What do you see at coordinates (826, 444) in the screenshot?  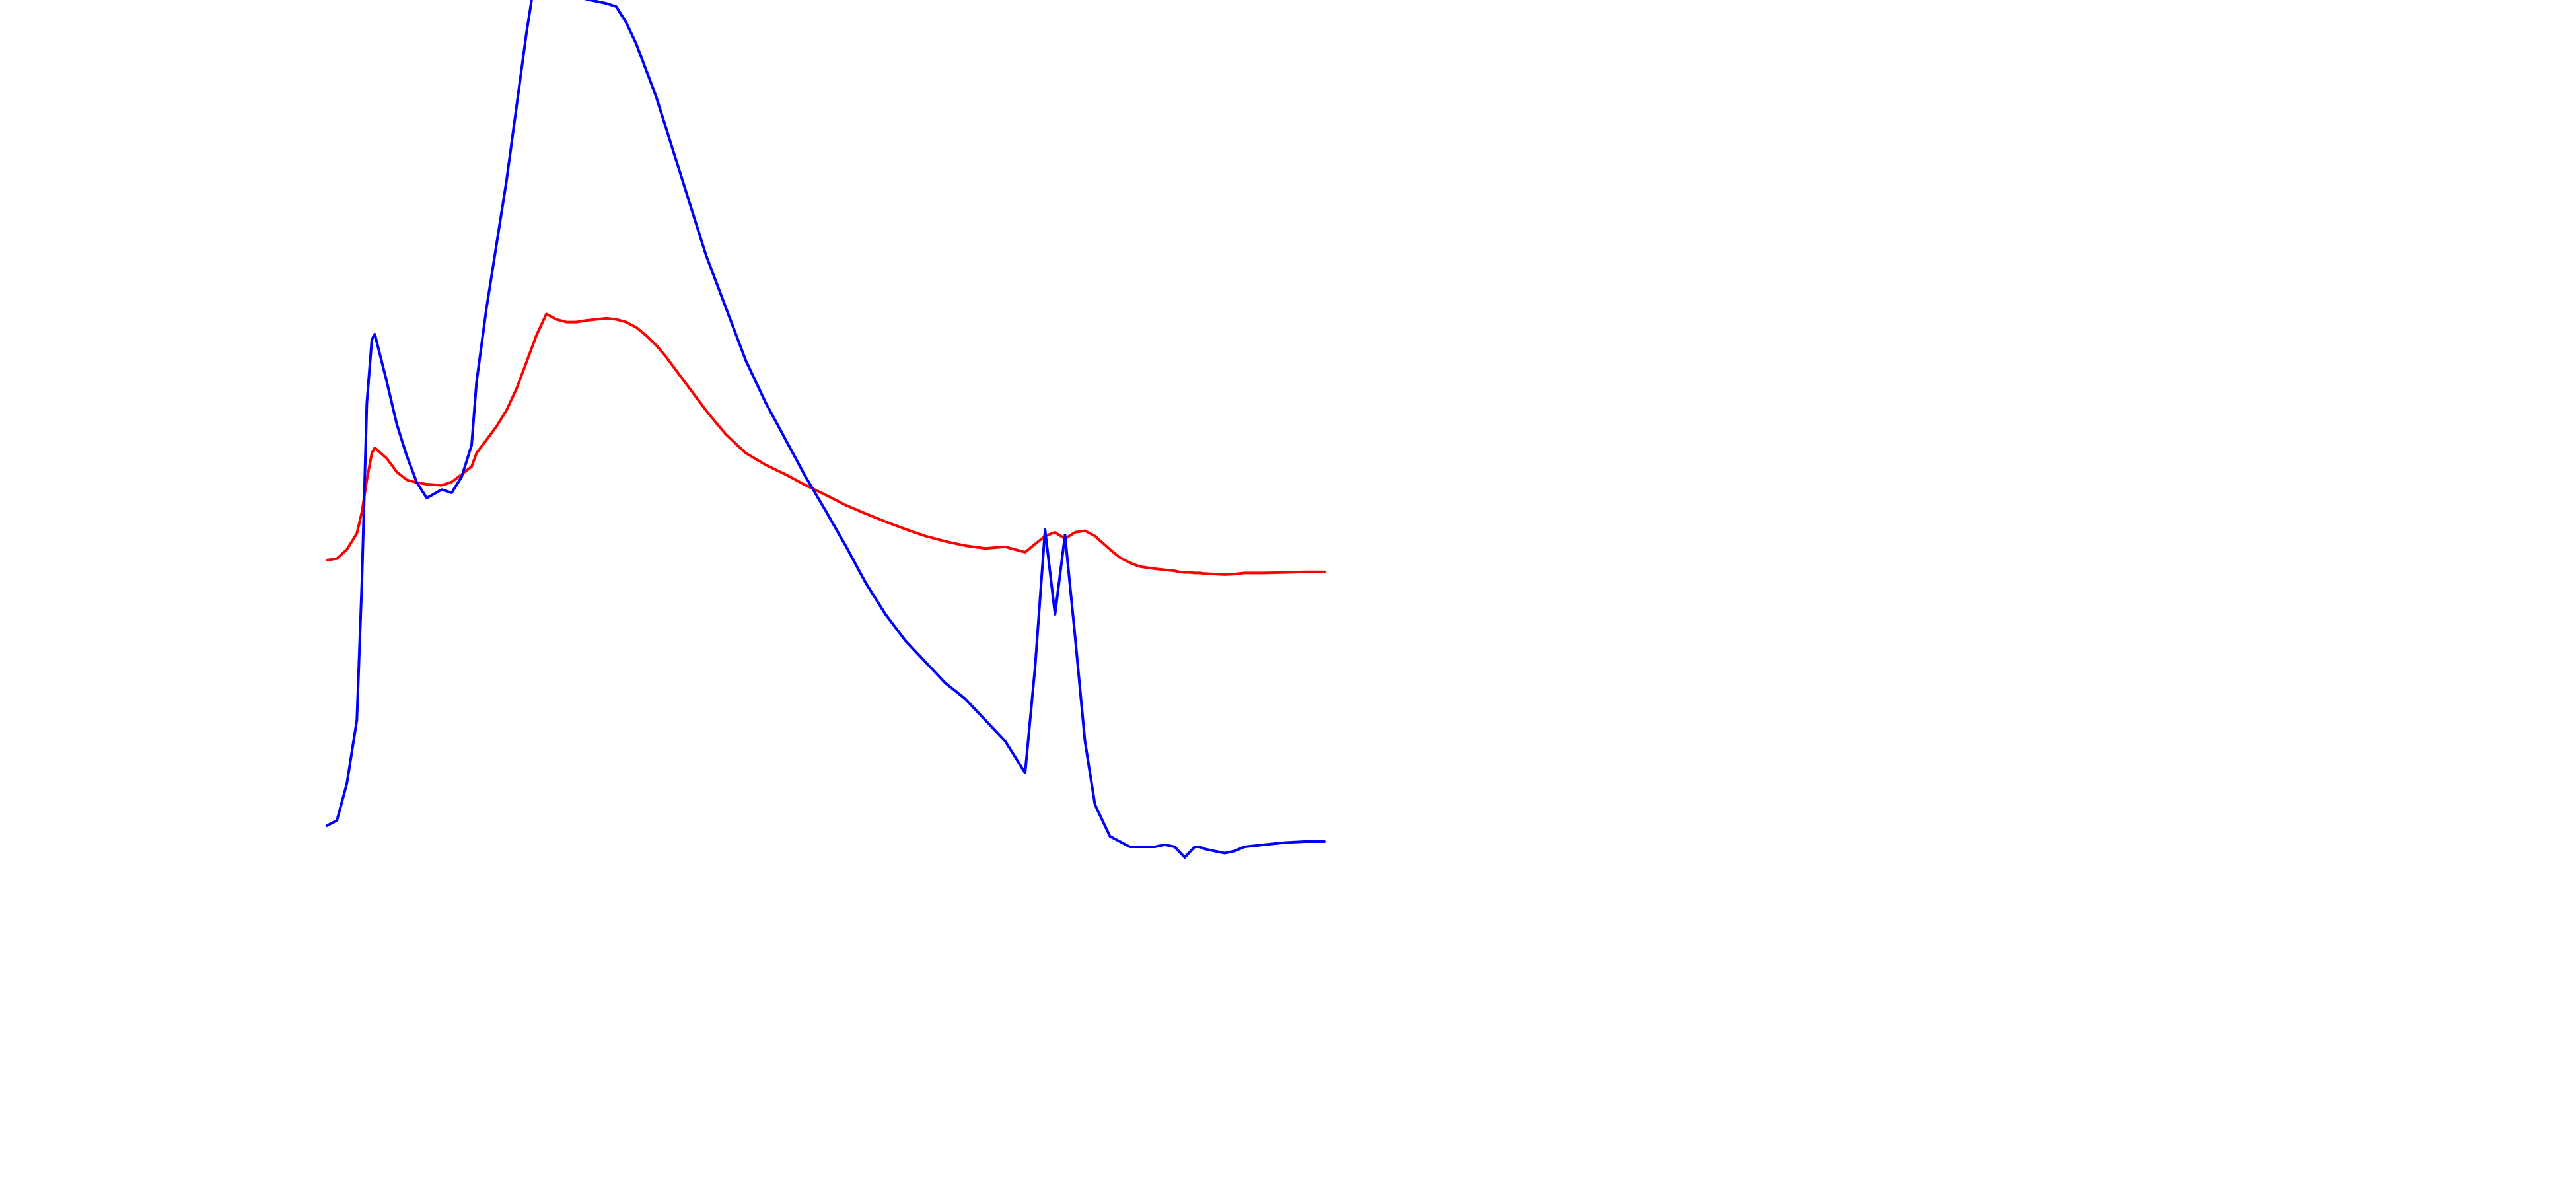 I see `series-red-line` at bounding box center [826, 444].